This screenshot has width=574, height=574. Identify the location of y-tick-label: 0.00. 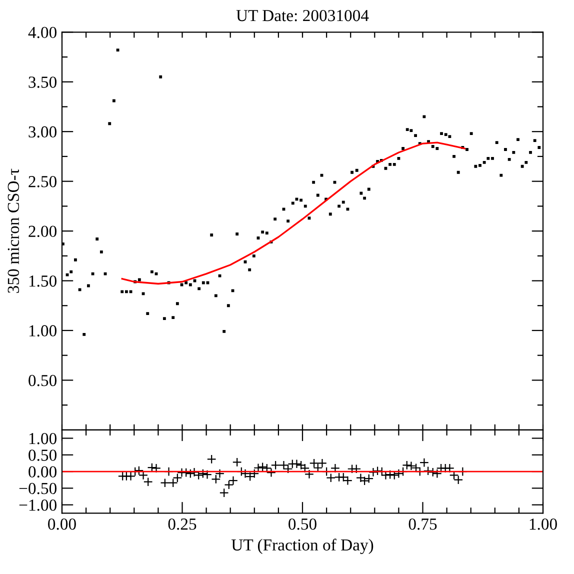
(42, 472).